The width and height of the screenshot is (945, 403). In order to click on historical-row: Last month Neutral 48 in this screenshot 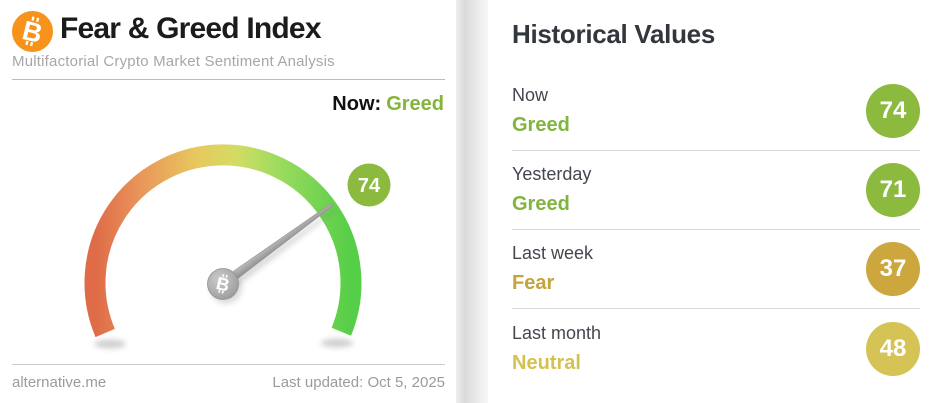, I will do `click(716, 348)`.